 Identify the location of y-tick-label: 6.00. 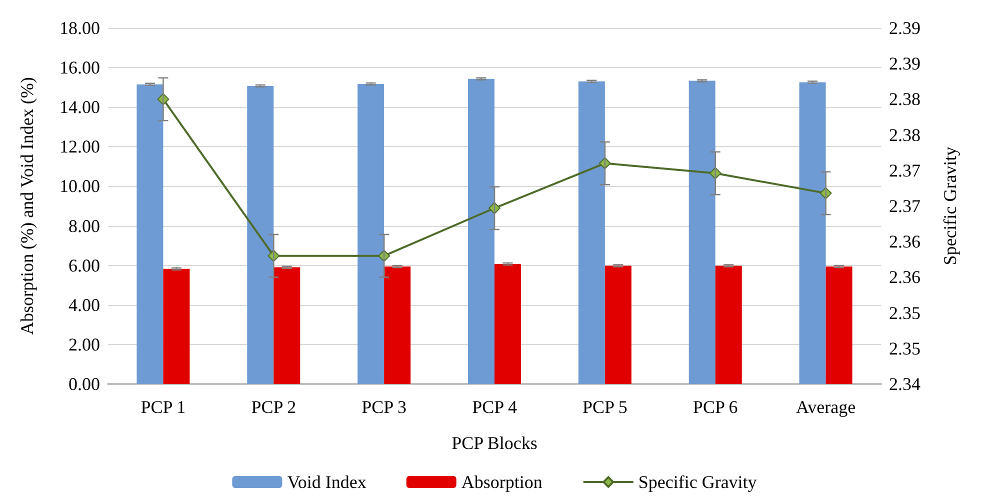
(84, 265).